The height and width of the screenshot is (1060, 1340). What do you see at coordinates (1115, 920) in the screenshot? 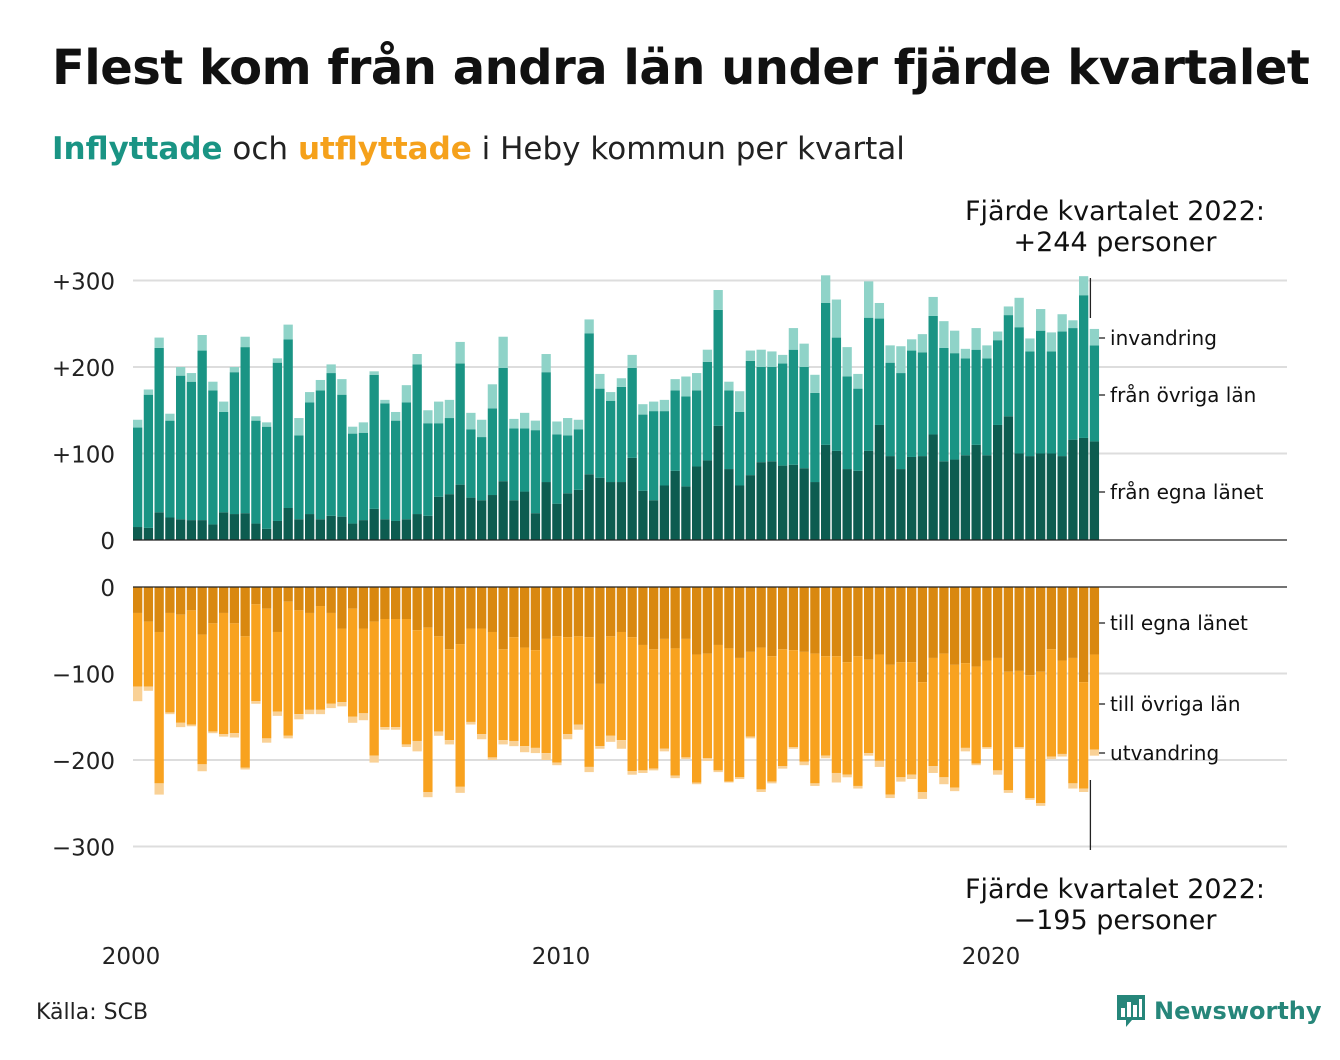
I see `annotation-bottom-line2: −195 personer` at bounding box center [1115, 920].